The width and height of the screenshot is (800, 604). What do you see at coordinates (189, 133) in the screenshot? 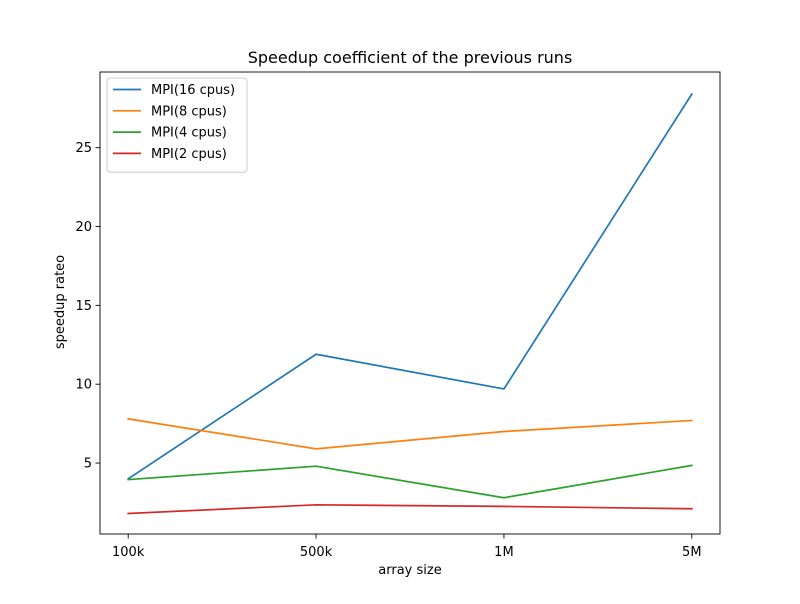
I see `legend-label: MPI(4 cpus)` at bounding box center [189, 133].